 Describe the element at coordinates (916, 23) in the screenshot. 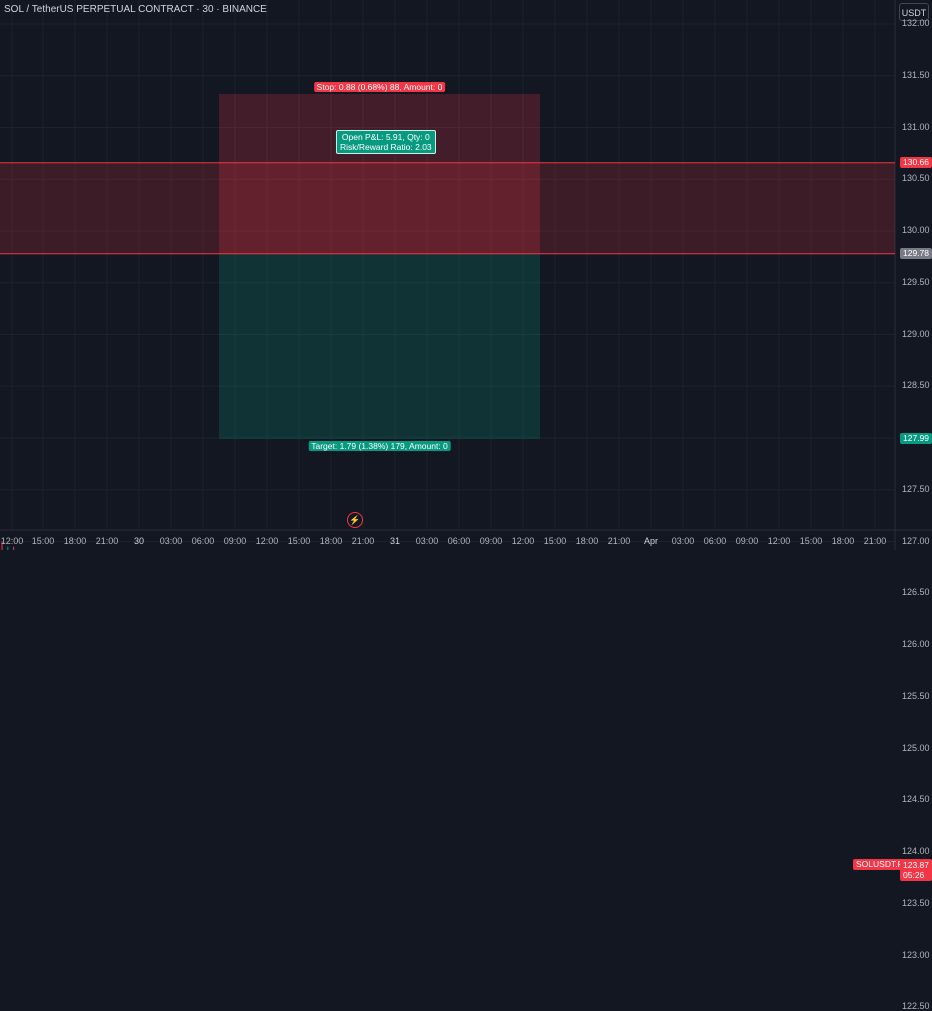

I see `y-tick-label: 132.00` at that location.